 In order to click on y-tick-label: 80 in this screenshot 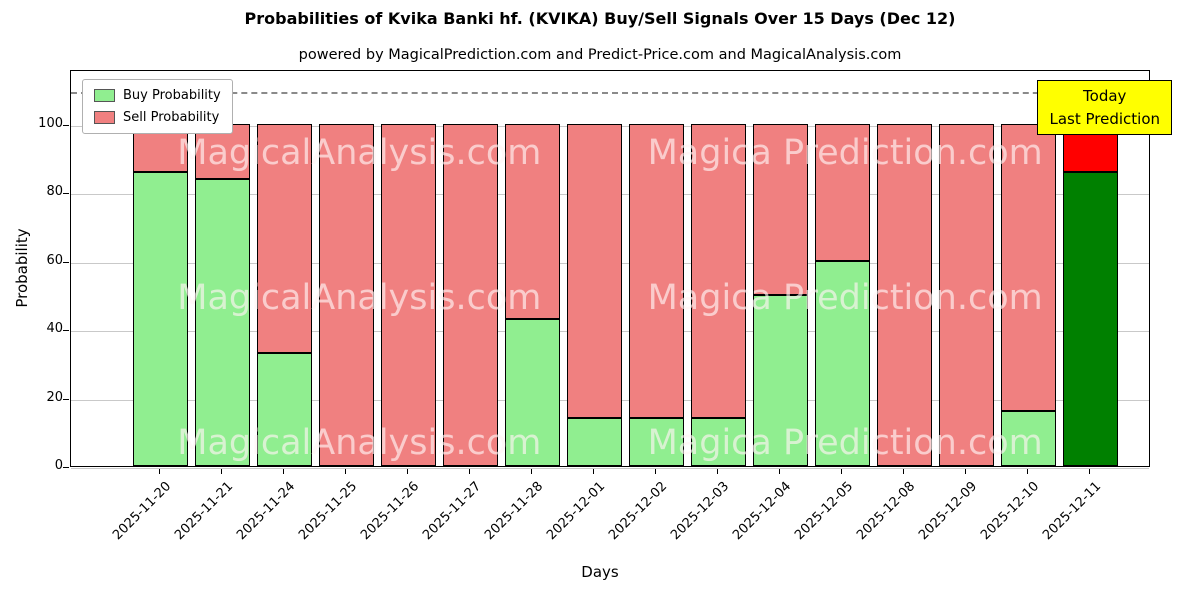, I will do `click(54, 192)`.